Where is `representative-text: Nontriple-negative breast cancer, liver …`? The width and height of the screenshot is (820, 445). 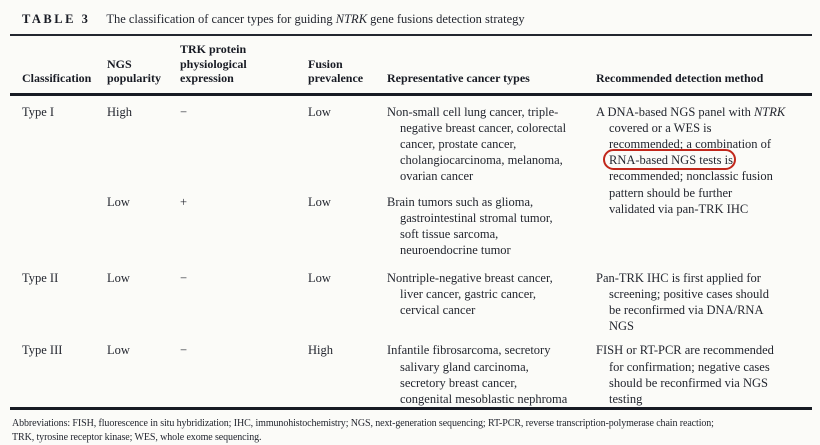 representative-text: Nontriple-negative breast cancer, liver … is located at coordinates (470, 293).